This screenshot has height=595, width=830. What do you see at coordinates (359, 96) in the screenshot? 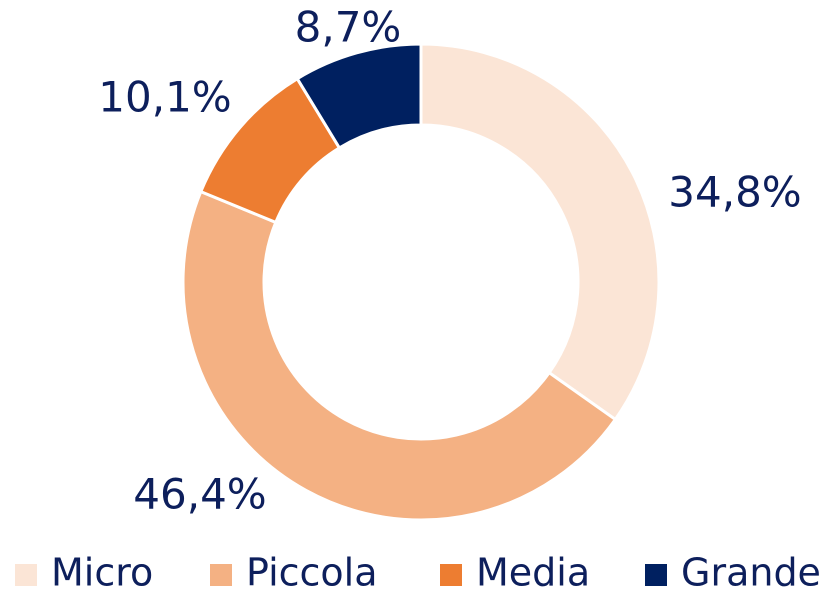
I see `slice` at bounding box center [359, 96].